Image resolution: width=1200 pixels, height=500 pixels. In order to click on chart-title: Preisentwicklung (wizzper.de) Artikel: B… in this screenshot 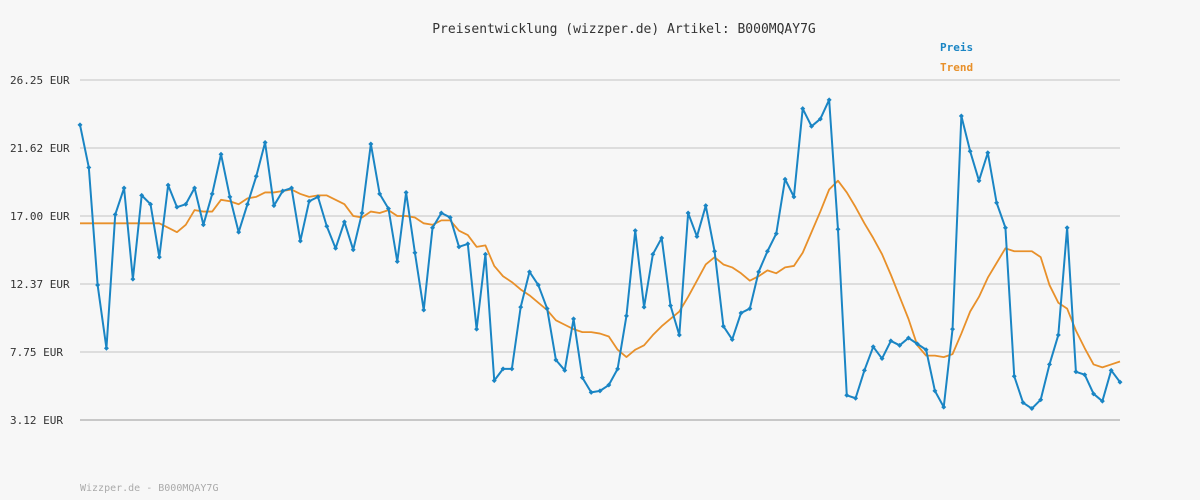, I will do `click(624, 29)`.